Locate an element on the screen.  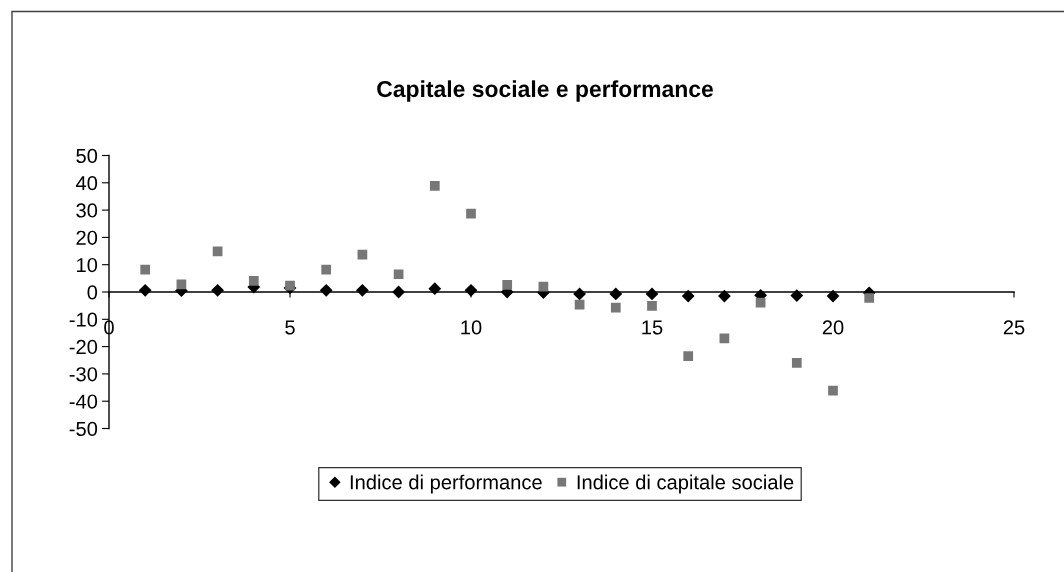
y-tick-label: -50 is located at coordinates (83, 428).